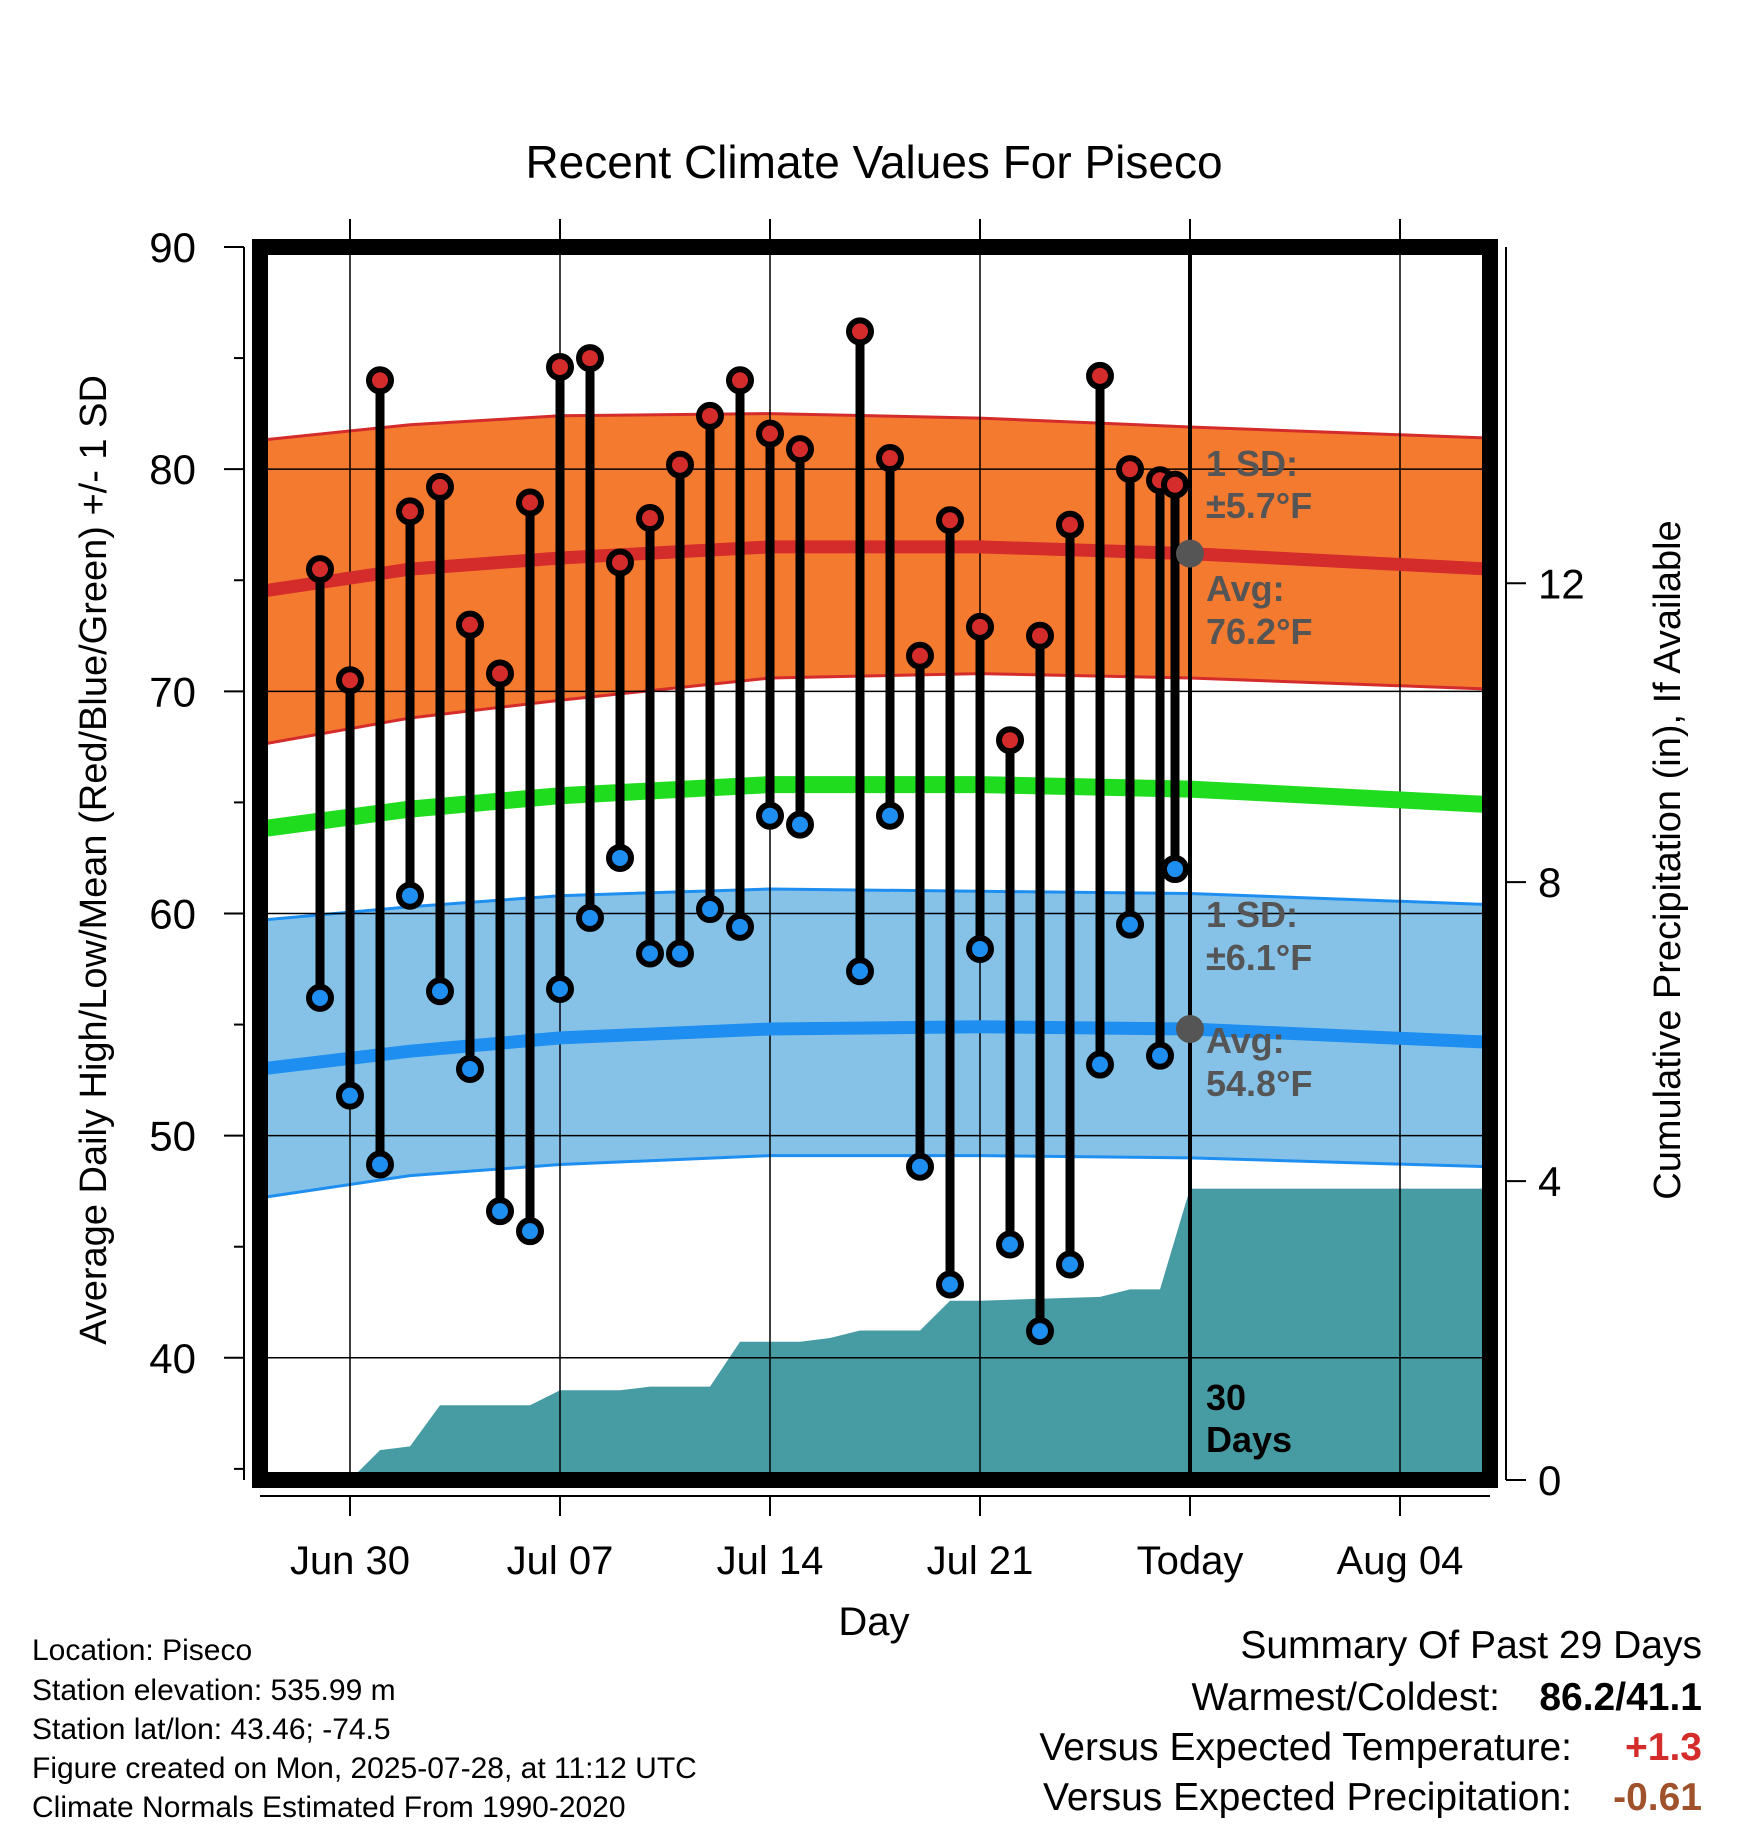  What do you see at coordinates (329, 1807) in the screenshot?
I see `climate-normals-period: Climate Normals Estimated From 1990-2020` at bounding box center [329, 1807].